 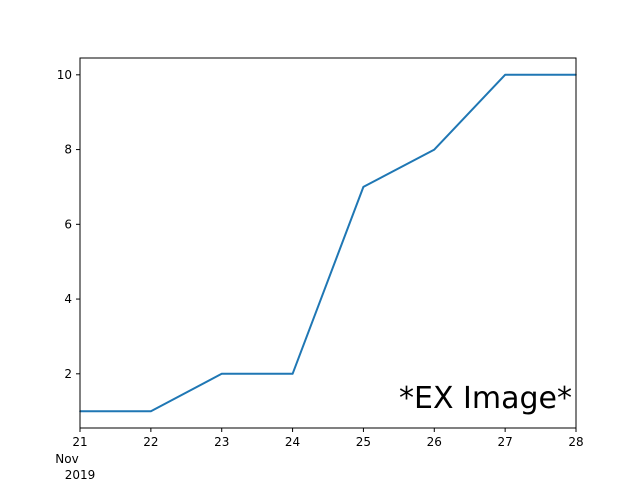 What do you see at coordinates (292, 442) in the screenshot?
I see `x-tick-label: 24` at bounding box center [292, 442].